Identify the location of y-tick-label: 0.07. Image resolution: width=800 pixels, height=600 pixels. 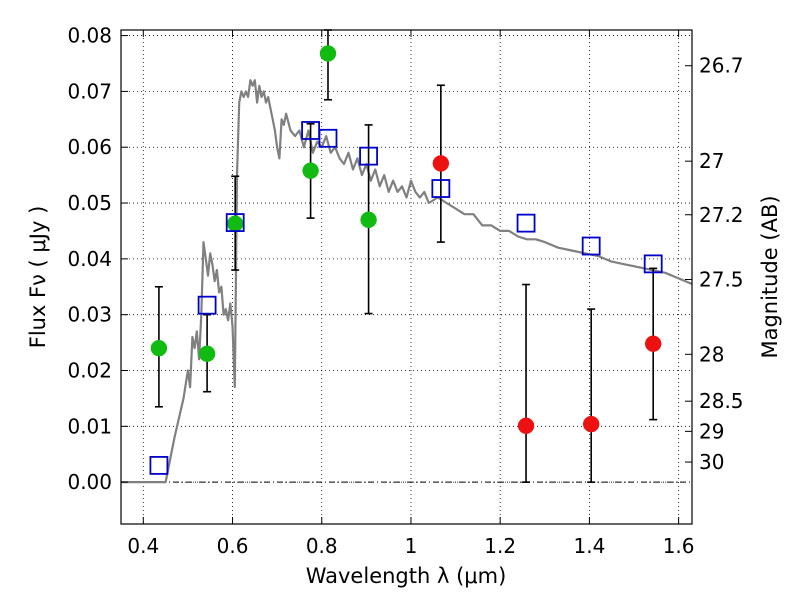
(89, 91).